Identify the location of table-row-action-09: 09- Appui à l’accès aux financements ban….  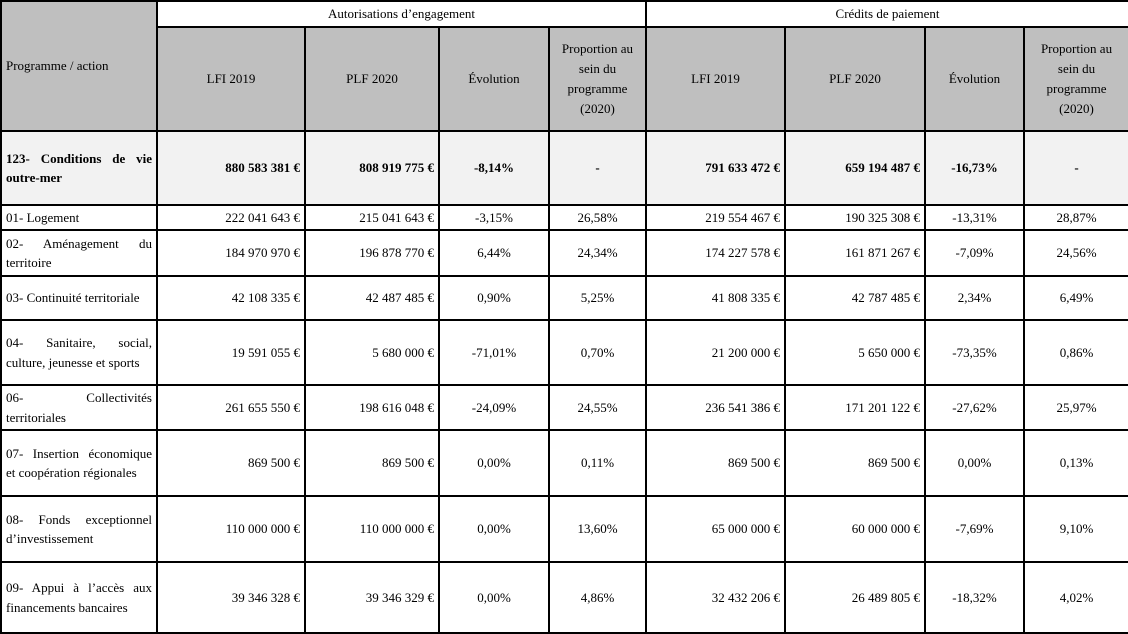
(564, 597).